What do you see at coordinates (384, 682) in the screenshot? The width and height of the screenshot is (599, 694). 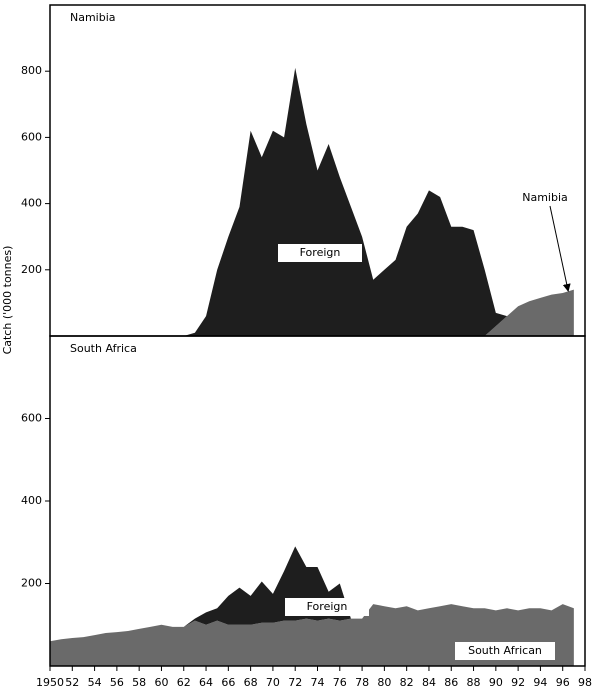 I see `x-tick-label: 80` at bounding box center [384, 682].